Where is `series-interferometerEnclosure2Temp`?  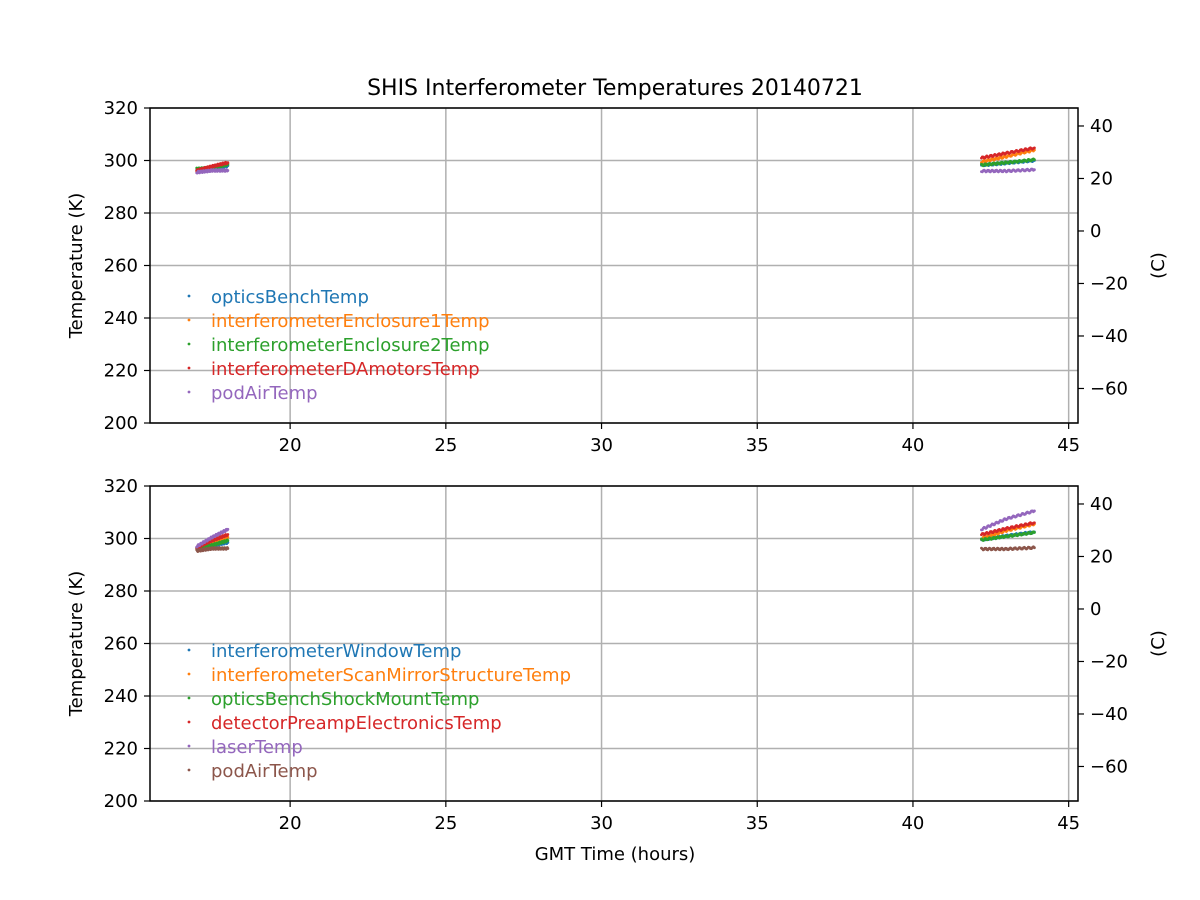 series-interferometerEnclosure2Temp is located at coordinates (615, 164).